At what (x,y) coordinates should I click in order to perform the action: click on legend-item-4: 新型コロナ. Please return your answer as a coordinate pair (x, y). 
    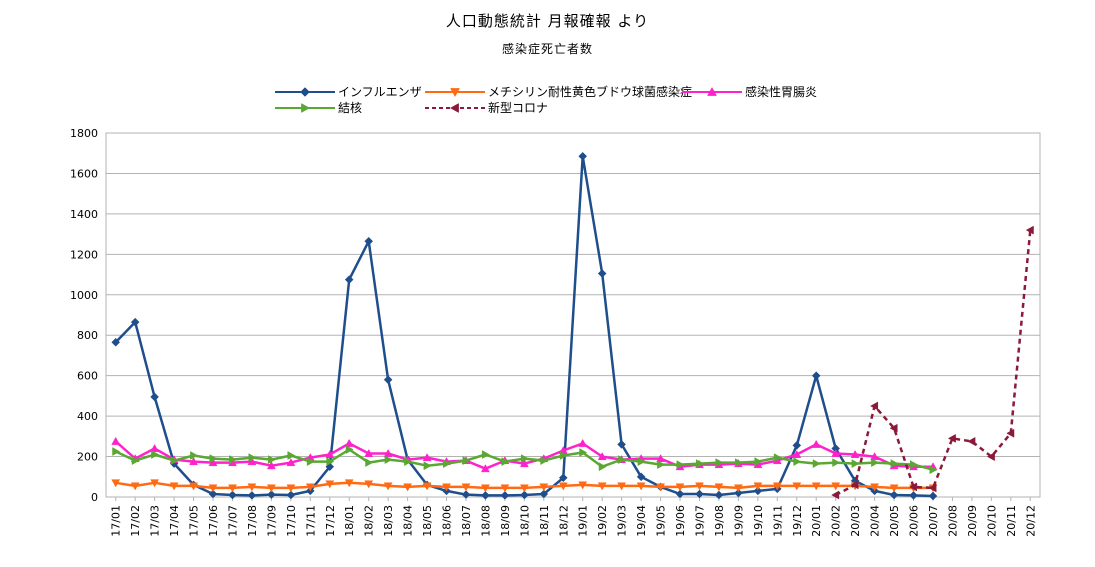
    Looking at the image, I should click on (486, 107).